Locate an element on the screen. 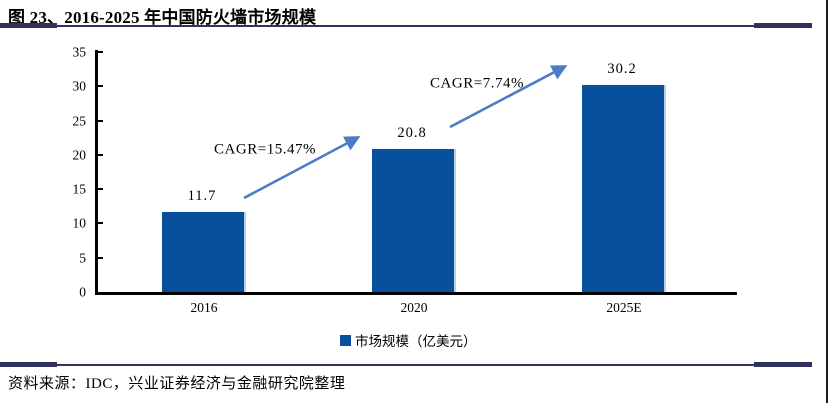  chart-legend: 市场规模（亿美元） is located at coordinates (408, 340).